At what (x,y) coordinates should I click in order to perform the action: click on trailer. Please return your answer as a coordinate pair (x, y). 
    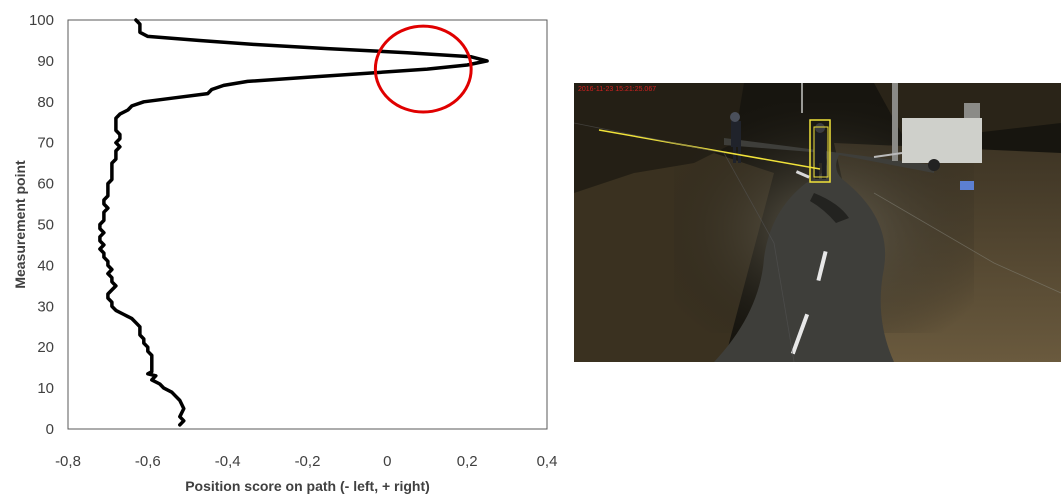
    Looking at the image, I should click on (927, 137).